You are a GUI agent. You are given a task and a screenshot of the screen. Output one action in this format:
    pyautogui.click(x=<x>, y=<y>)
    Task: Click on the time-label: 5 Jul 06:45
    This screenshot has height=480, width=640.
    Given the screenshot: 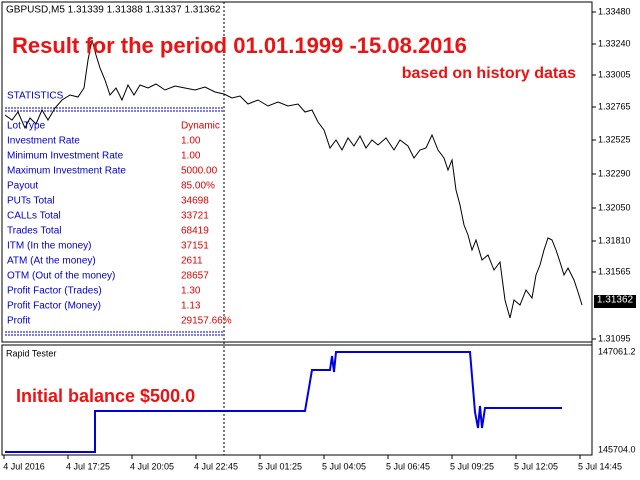 What is the action you would take?
    pyautogui.click(x=408, y=466)
    